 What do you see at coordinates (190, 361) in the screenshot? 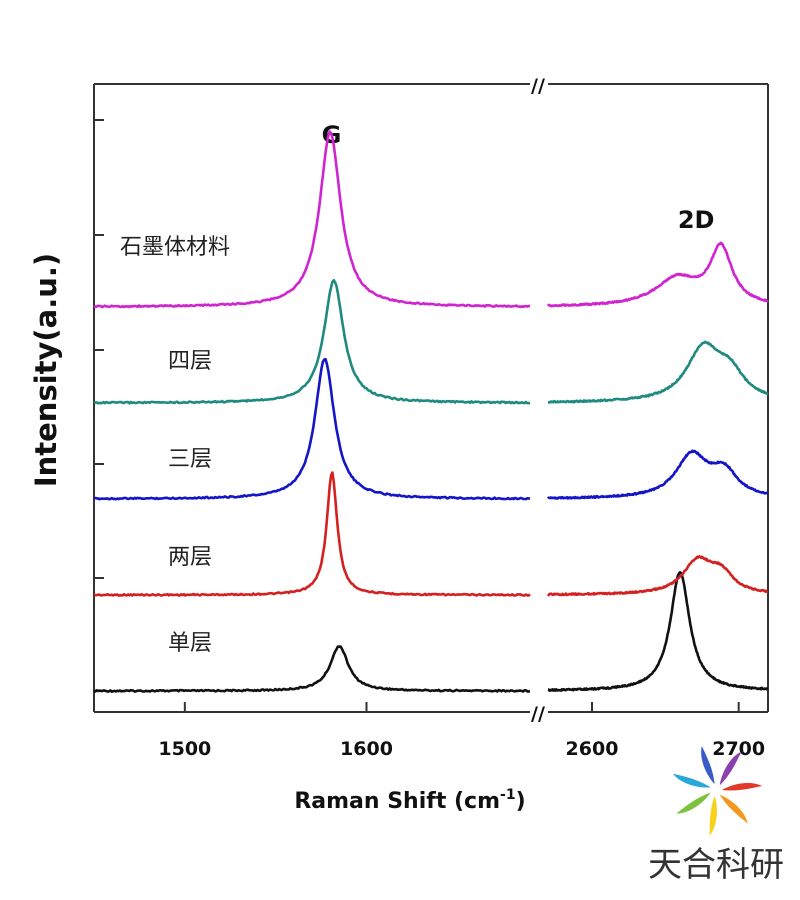
I see `series-label-four-layer: 四层` at bounding box center [190, 361].